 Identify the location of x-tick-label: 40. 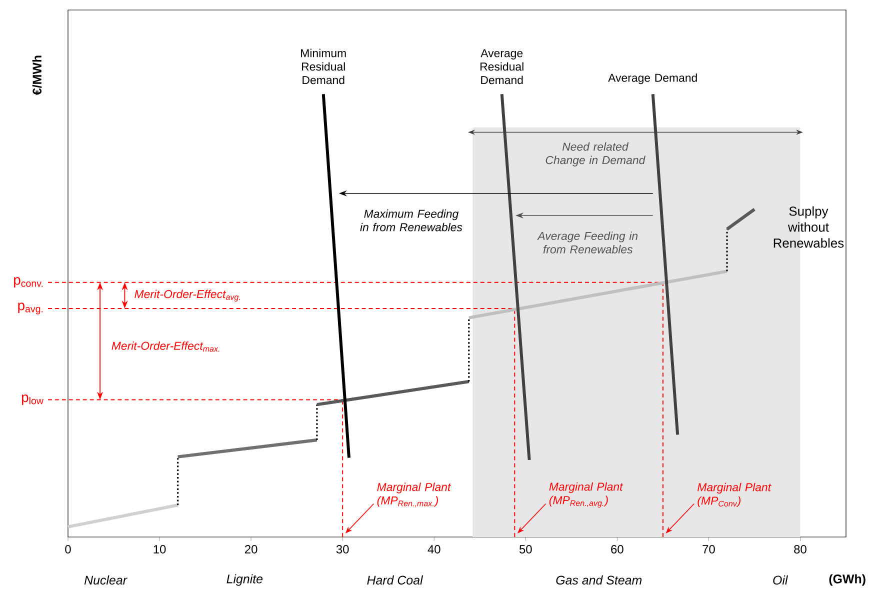
(434, 549).